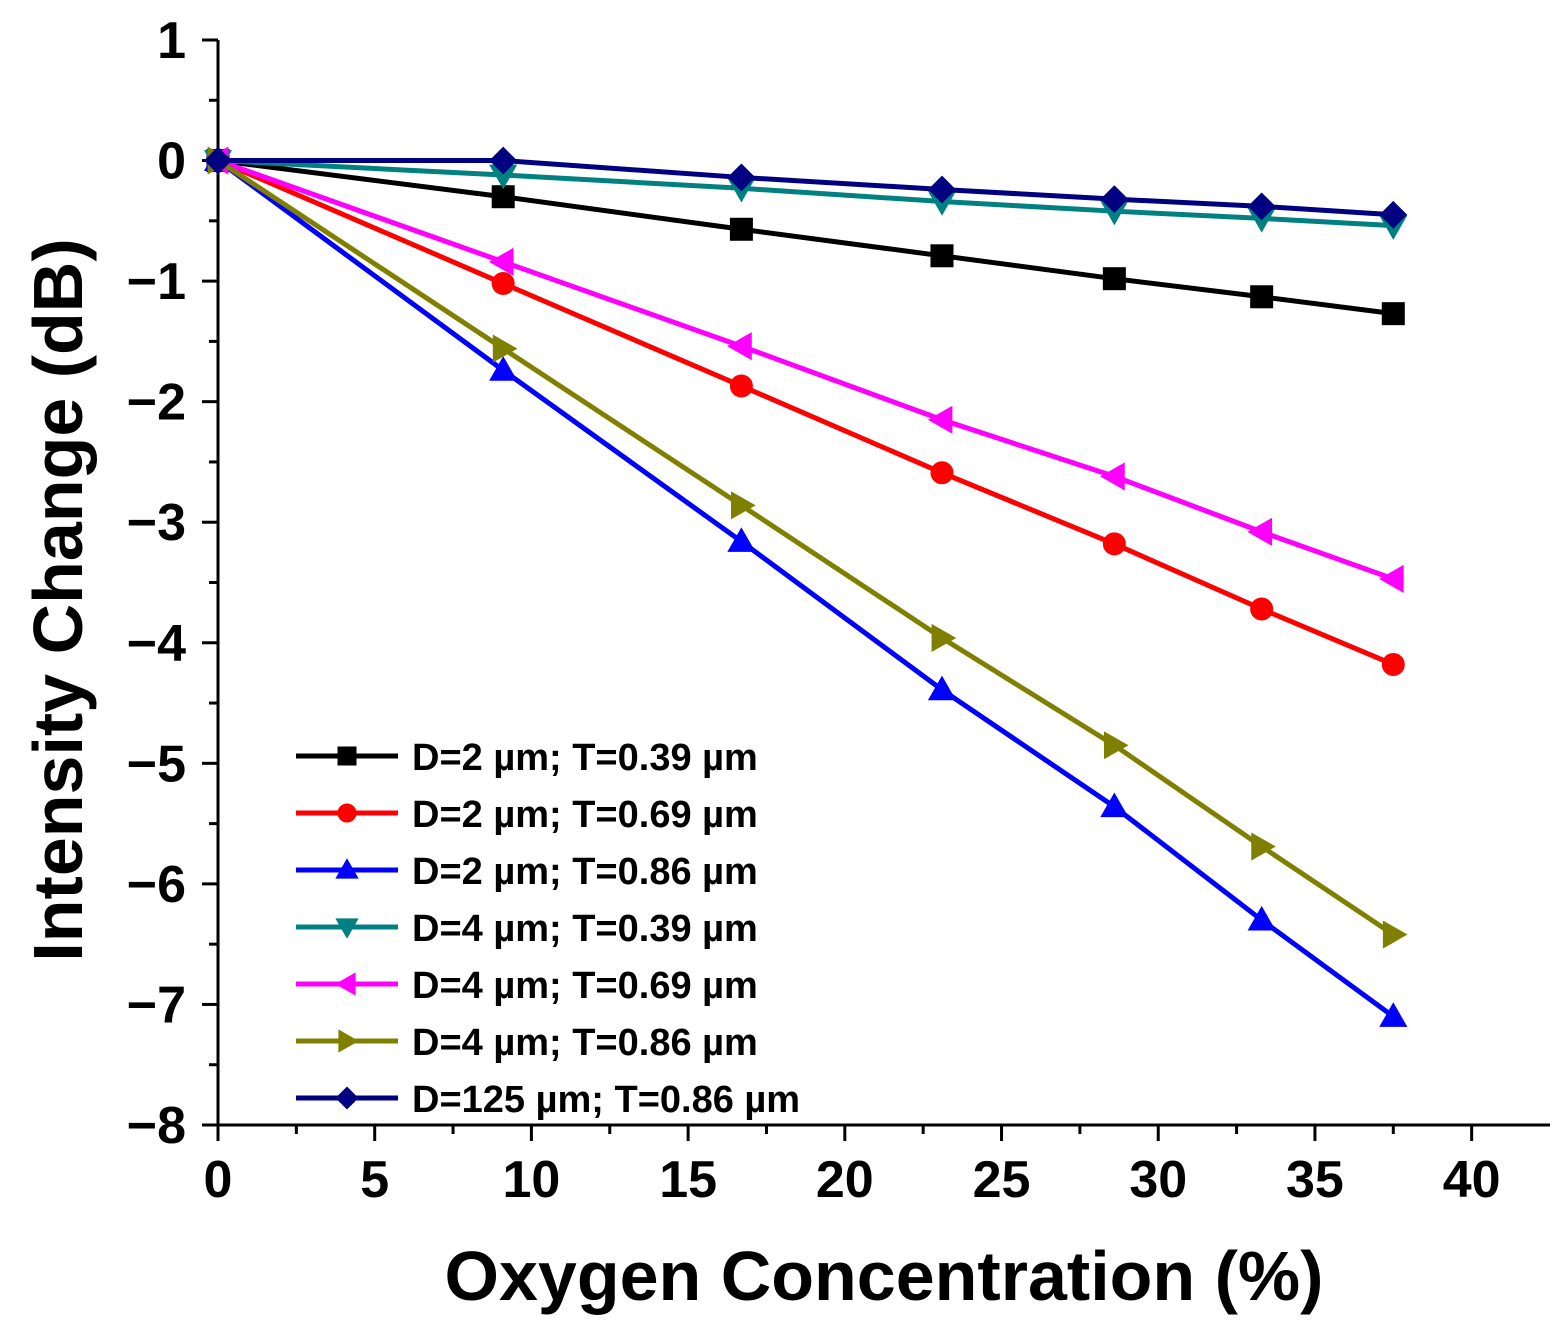  Describe the element at coordinates (688, 1180) in the screenshot. I see `x-tick-label: 15` at that location.